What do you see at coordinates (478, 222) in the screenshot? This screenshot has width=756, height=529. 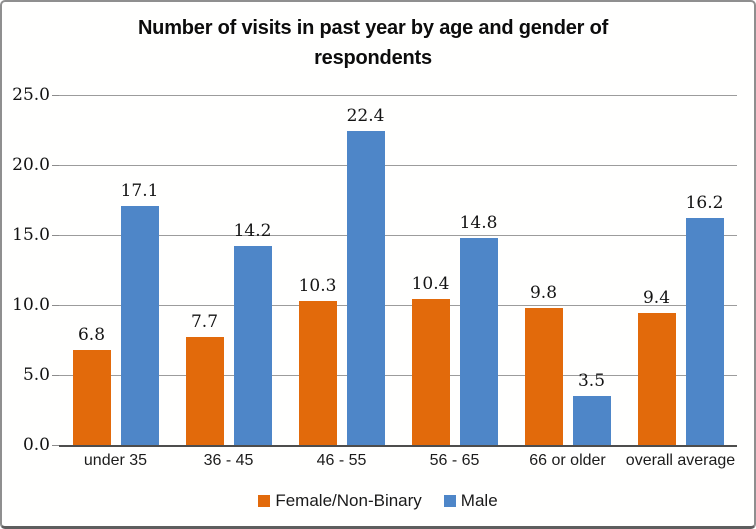 I see `data-label: 14.8` at bounding box center [478, 222].